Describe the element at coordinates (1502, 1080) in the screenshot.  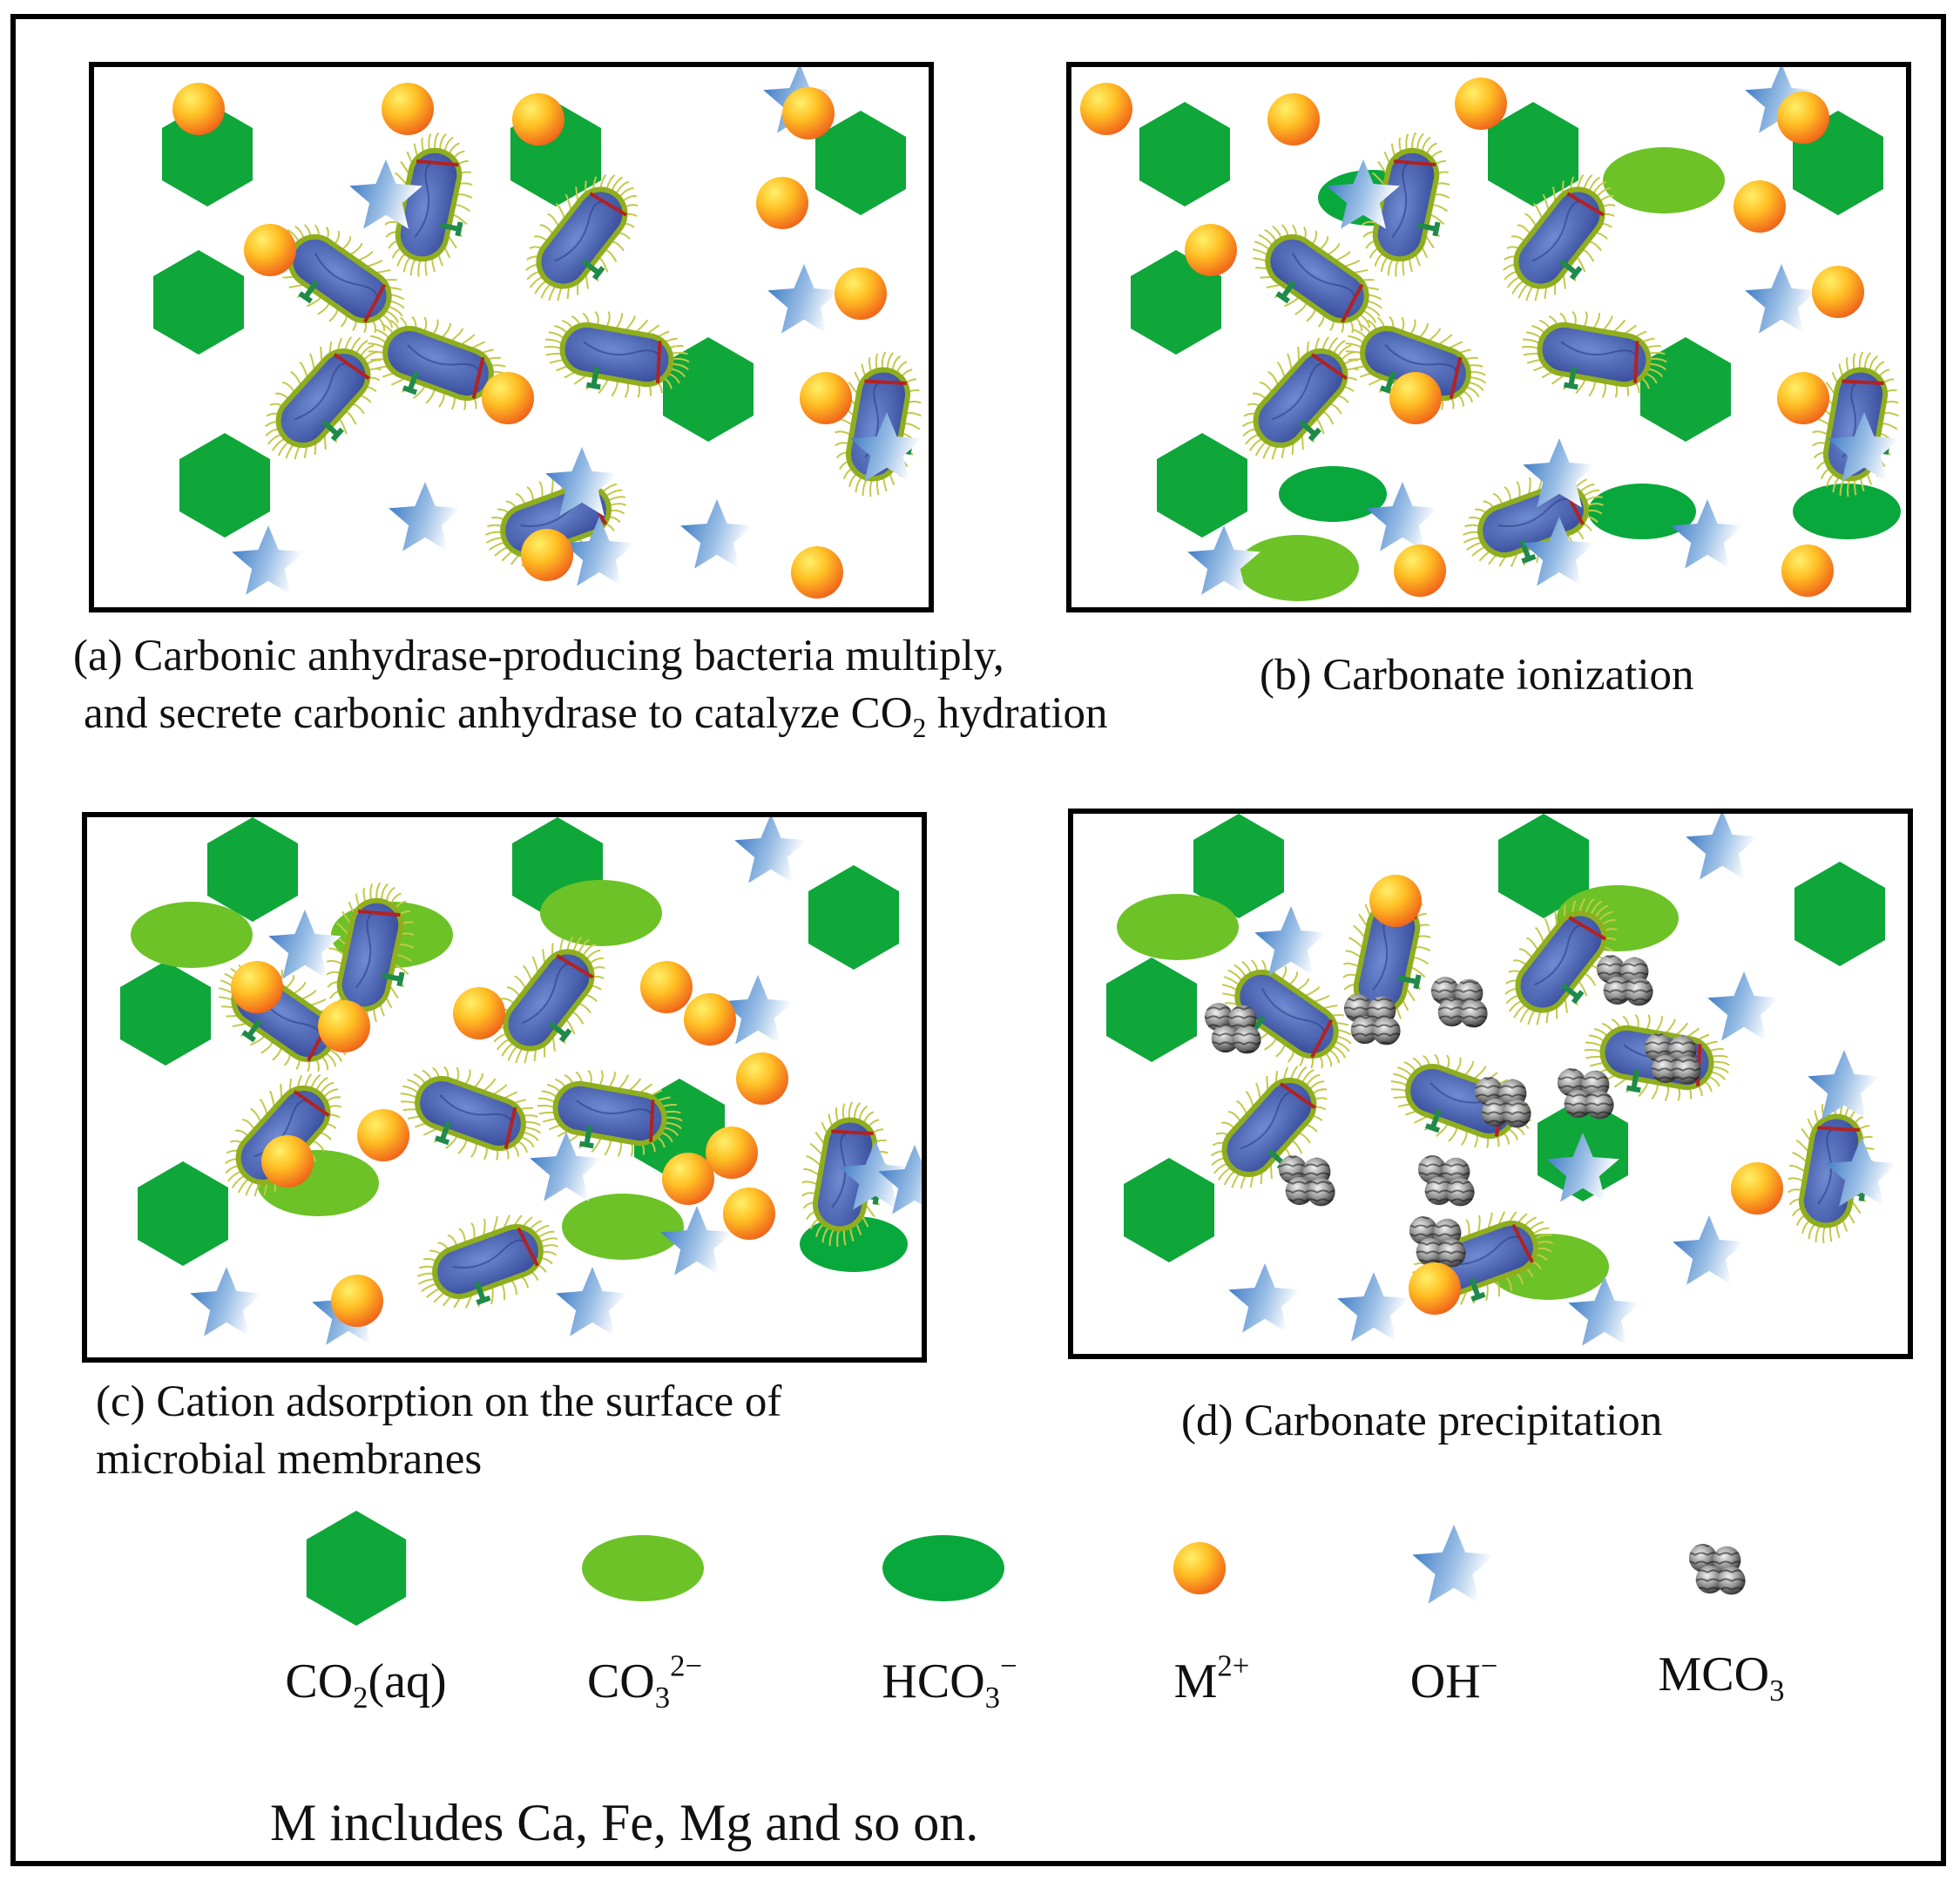
I see `panel-d-scene` at that location.